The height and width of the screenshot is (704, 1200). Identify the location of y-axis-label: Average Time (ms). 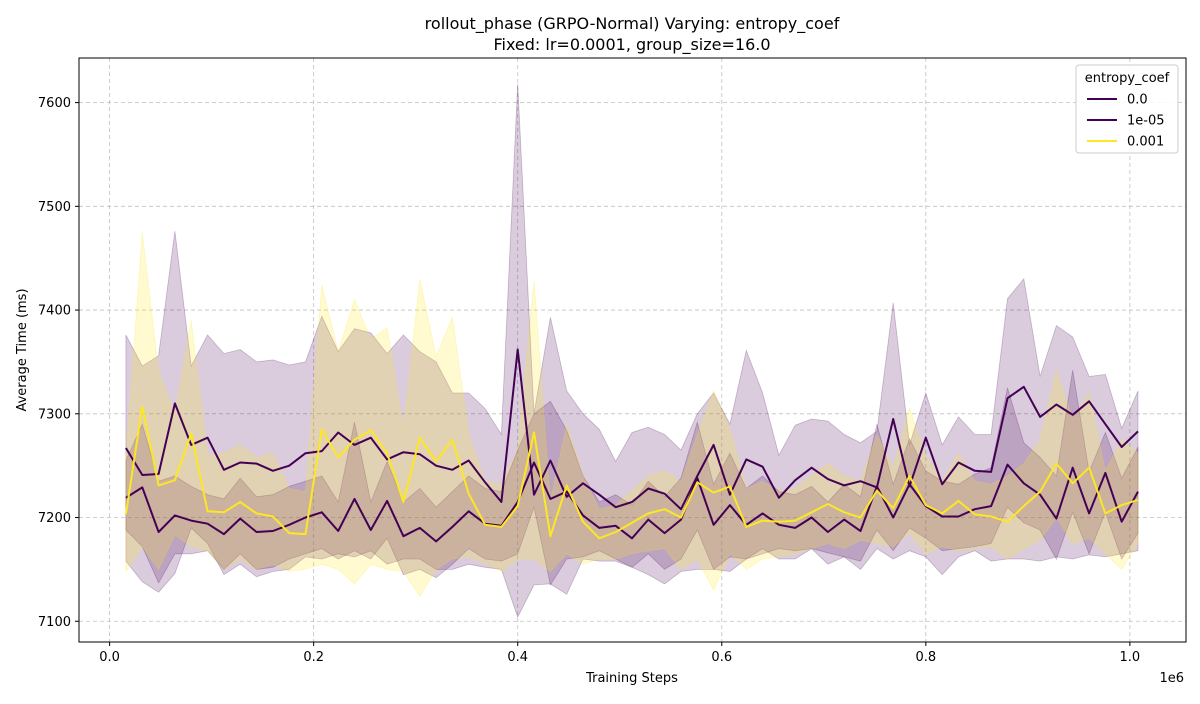
(22, 349).